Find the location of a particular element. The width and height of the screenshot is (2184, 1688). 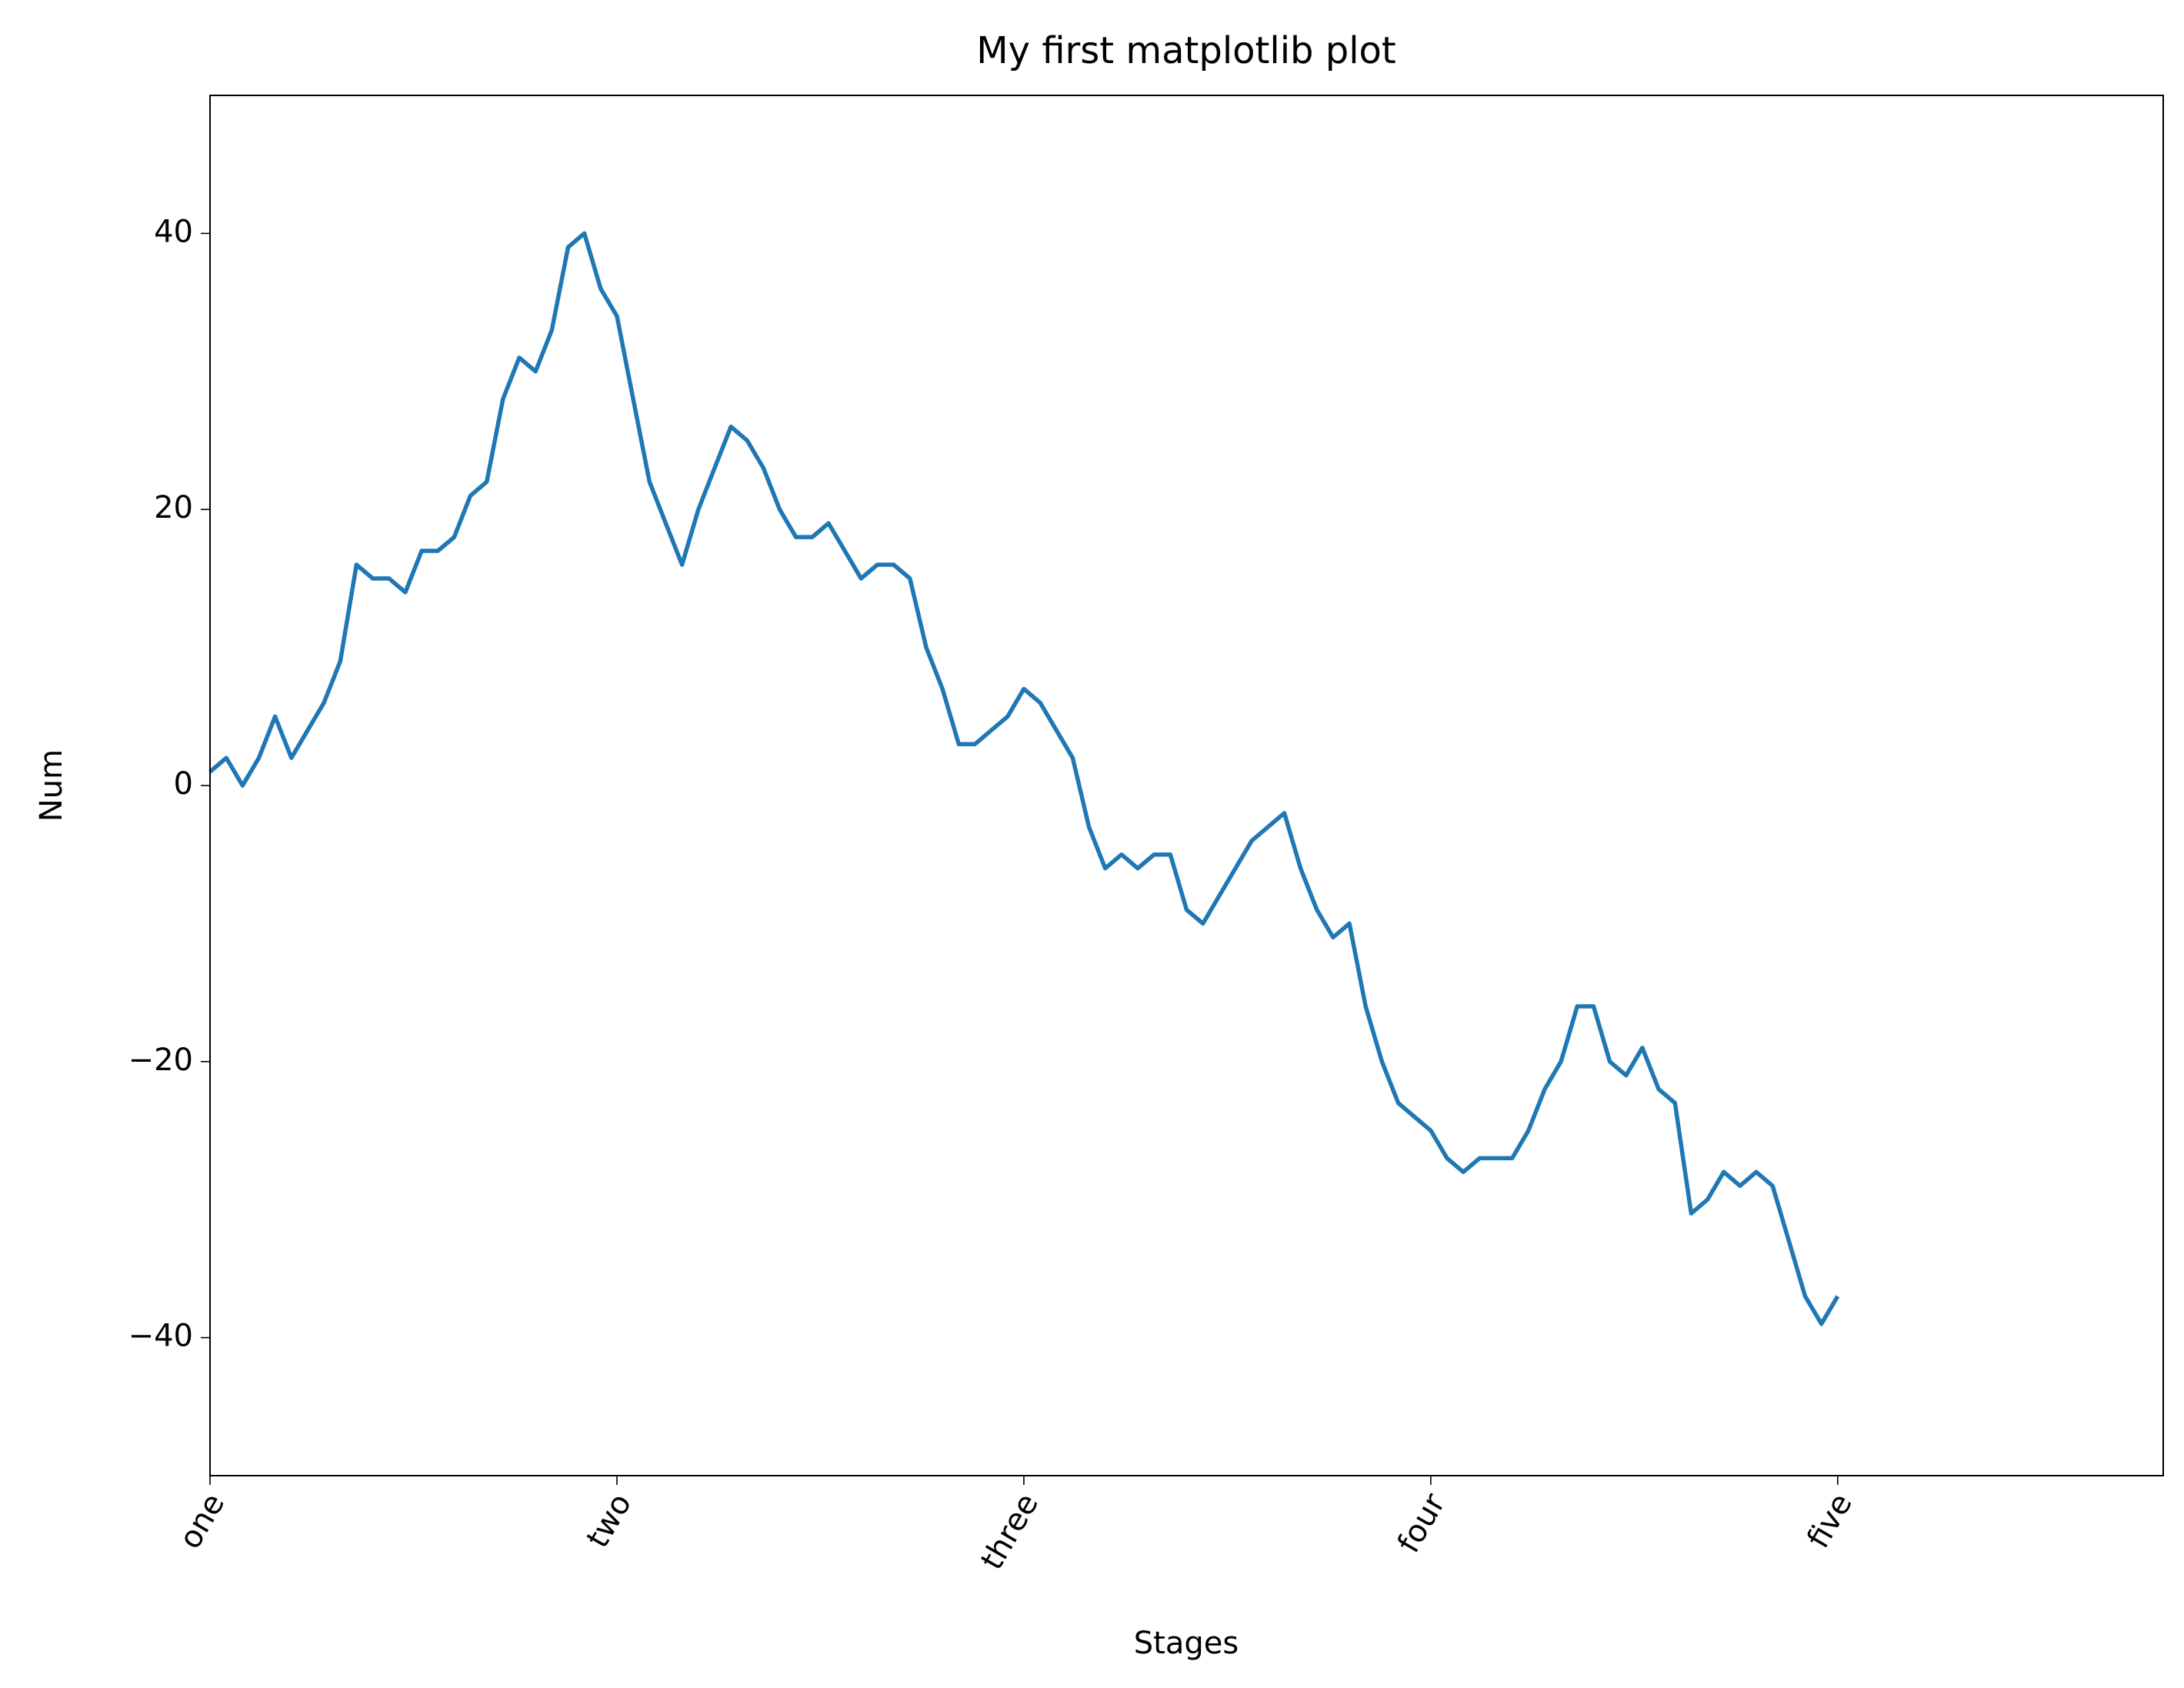

x-tick-label: four is located at coordinates (1422, 1523).